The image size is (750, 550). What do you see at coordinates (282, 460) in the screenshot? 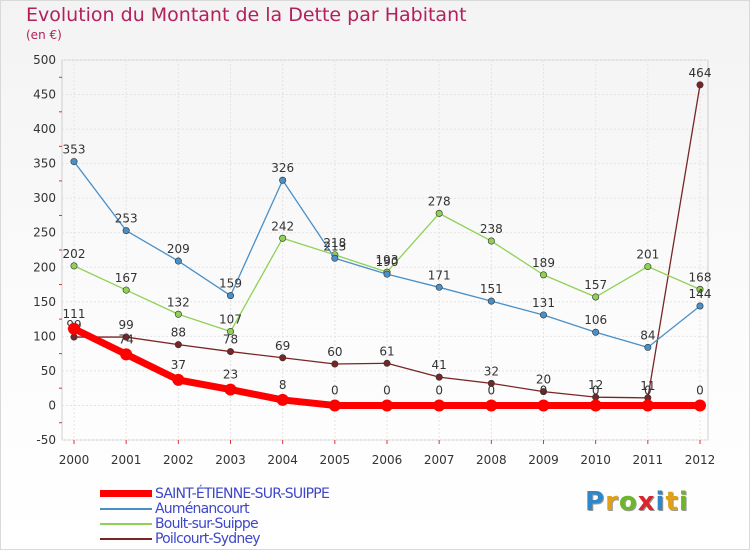
I see `x-tick-label: 2004` at bounding box center [282, 460].